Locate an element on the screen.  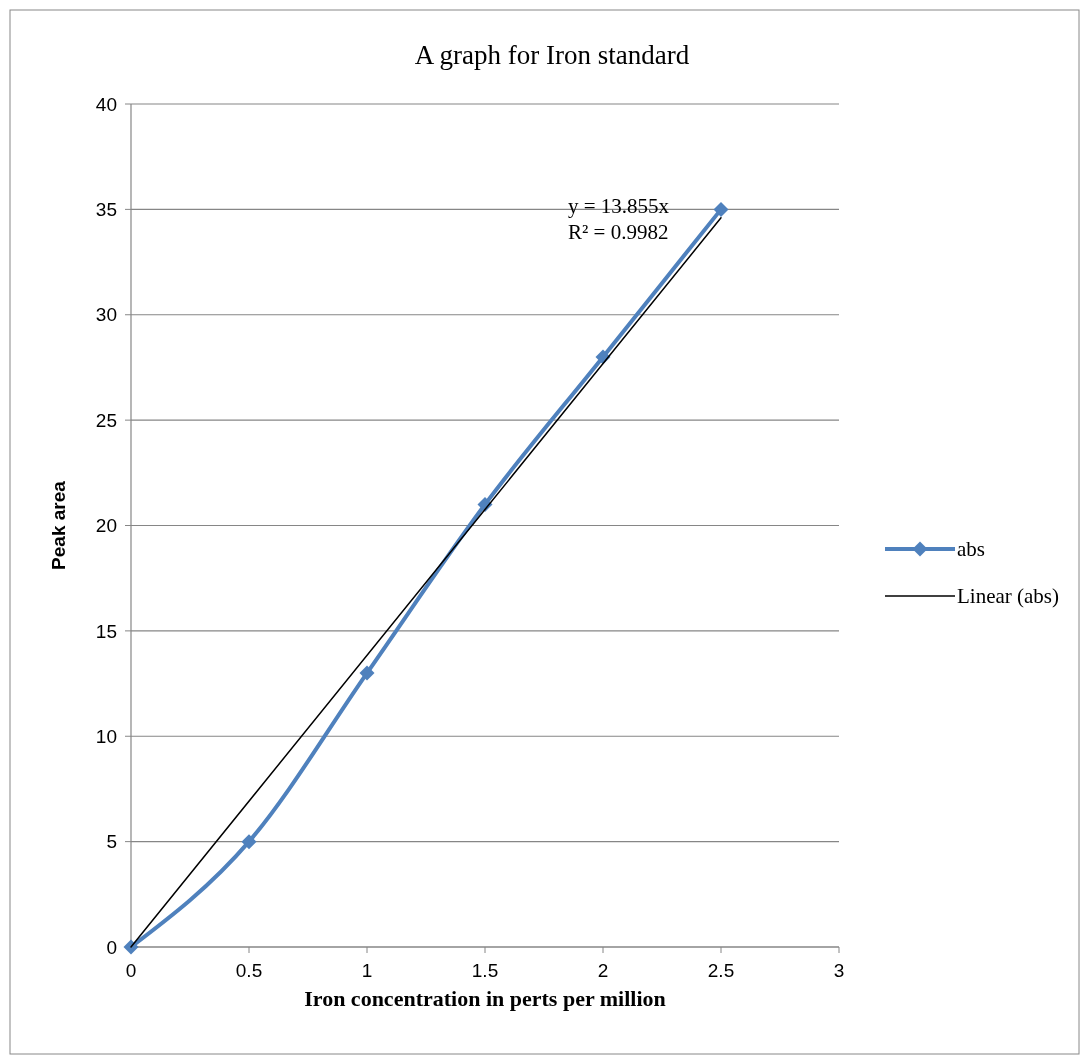
chart-title: A graph for Iron standard is located at coordinates (552, 55).